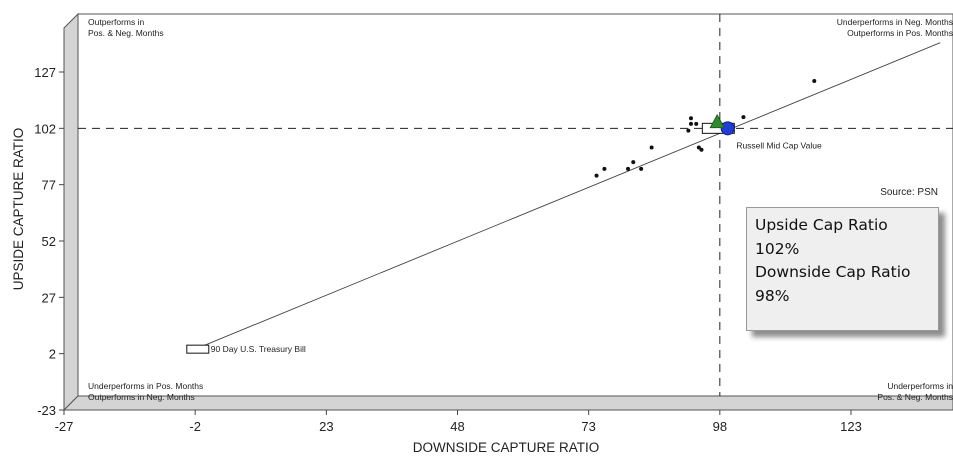 Image resolution: width=953 pixels, height=456 pixels. I want to click on y-tick-label: 77, so click(49, 185).